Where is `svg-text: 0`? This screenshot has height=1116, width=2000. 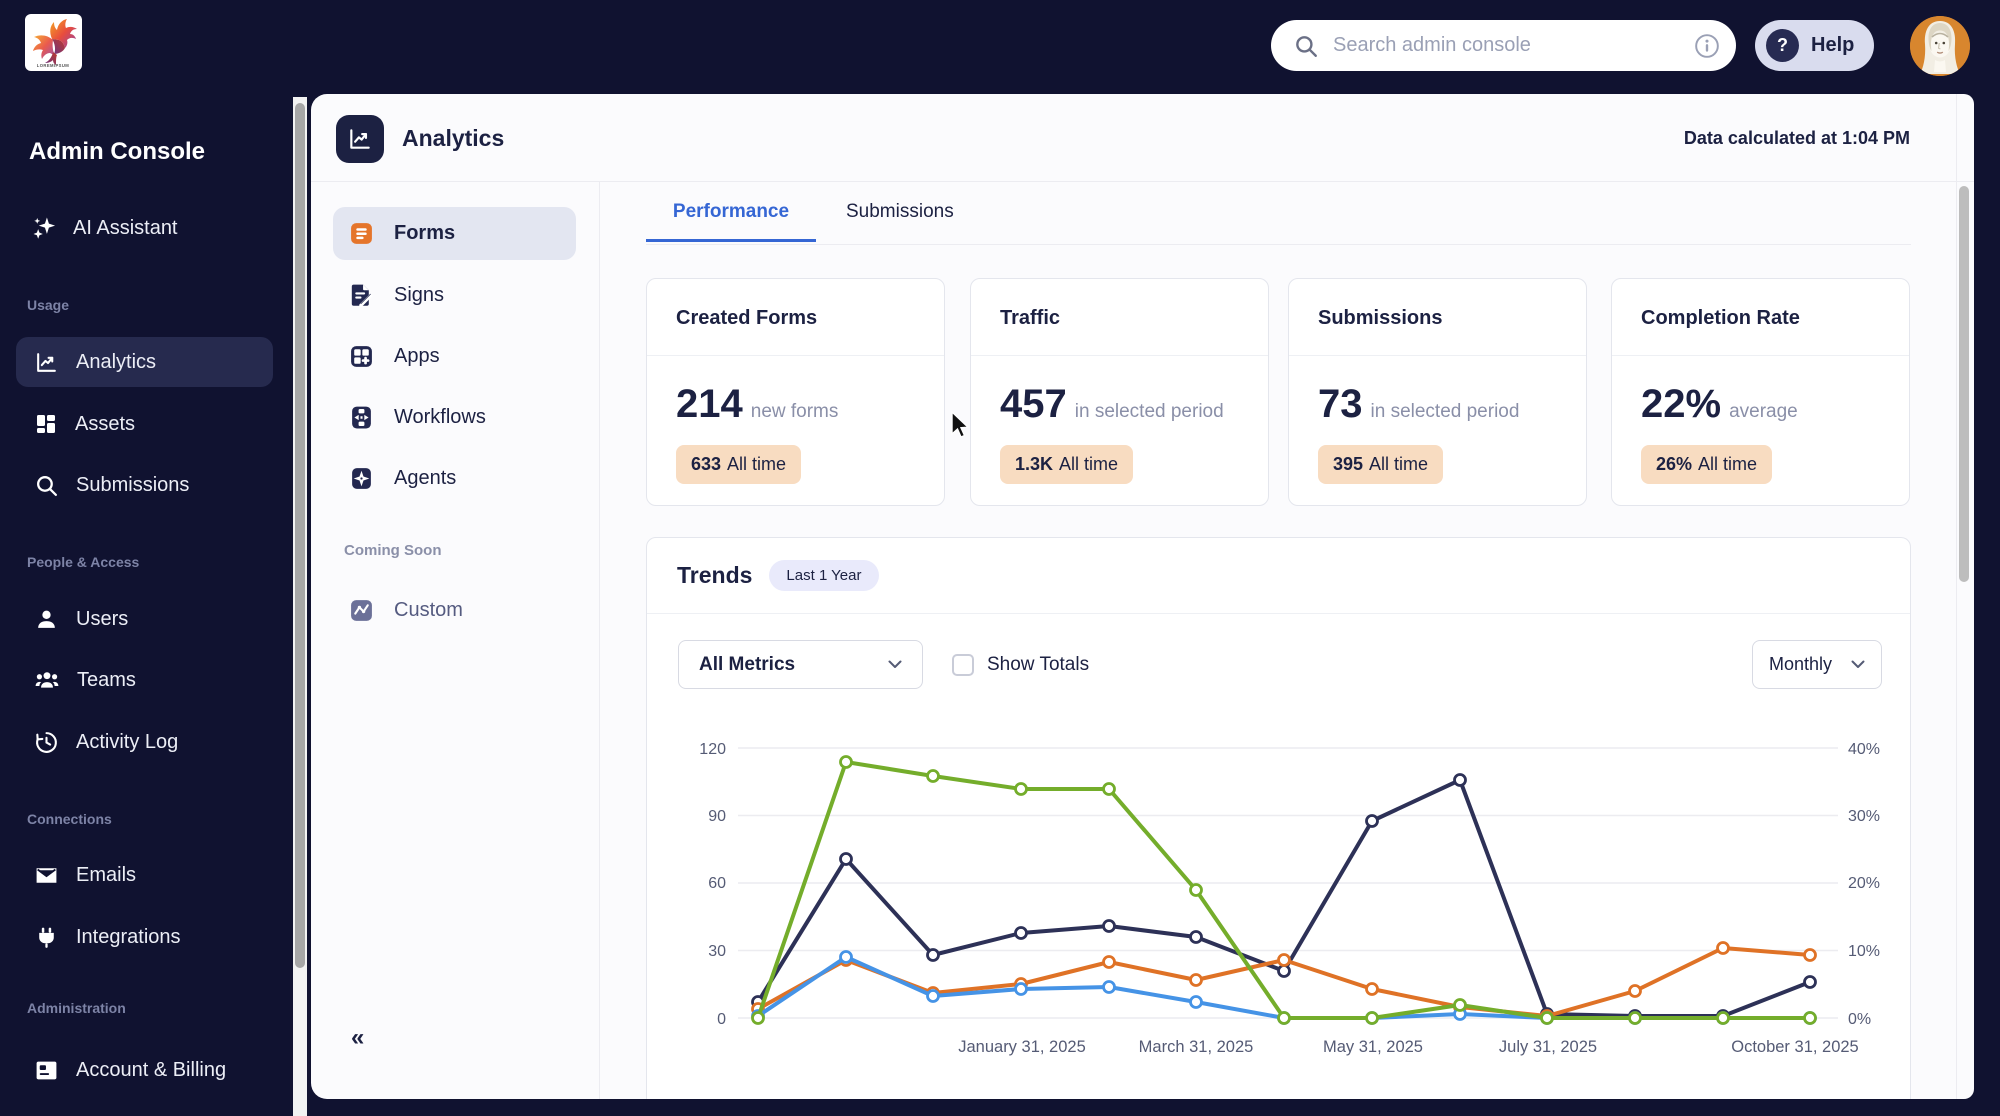
svg-text: 0 is located at coordinates (721, 1019).